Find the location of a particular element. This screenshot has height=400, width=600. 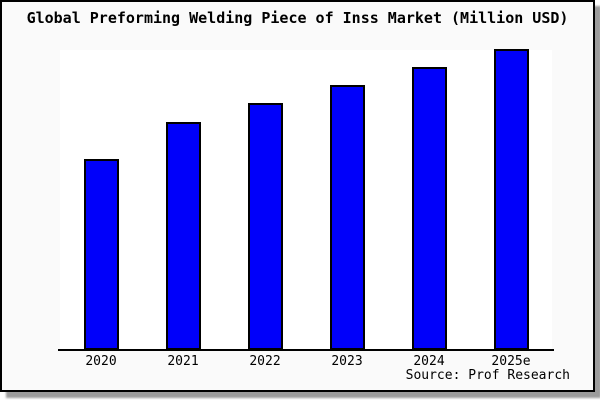

x-tick-label-2021: 2021 is located at coordinates (183, 361).